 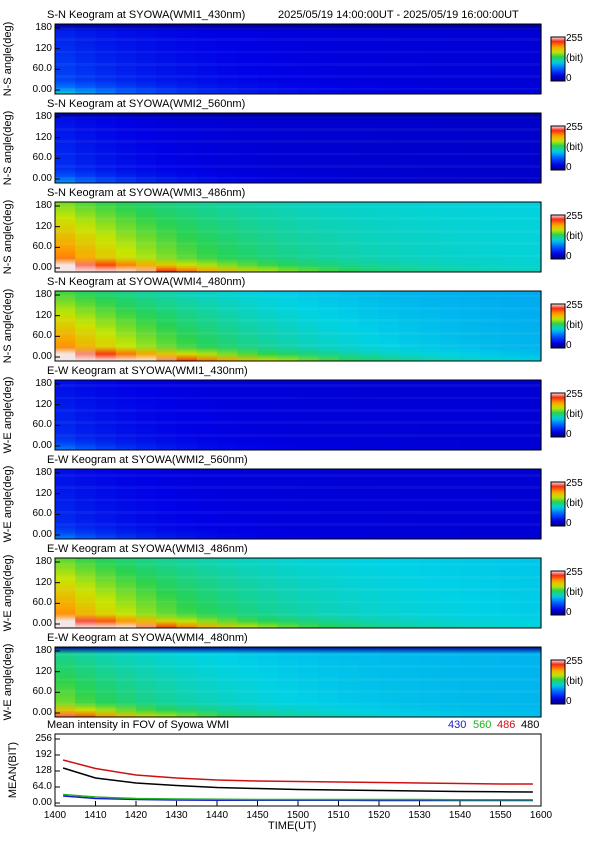 What do you see at coordinates (257, 815) in the screenshot?
I see `line-xtick-label: 1450` at bounding box center [257, 815].